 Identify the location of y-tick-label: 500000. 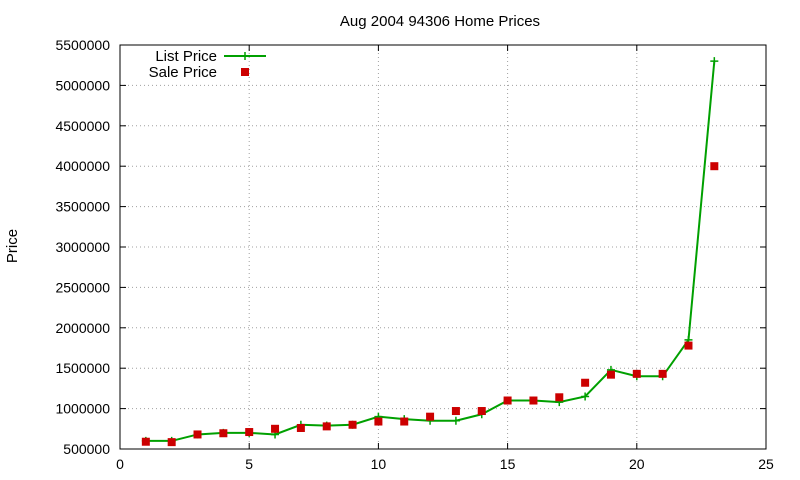
(86, 449).